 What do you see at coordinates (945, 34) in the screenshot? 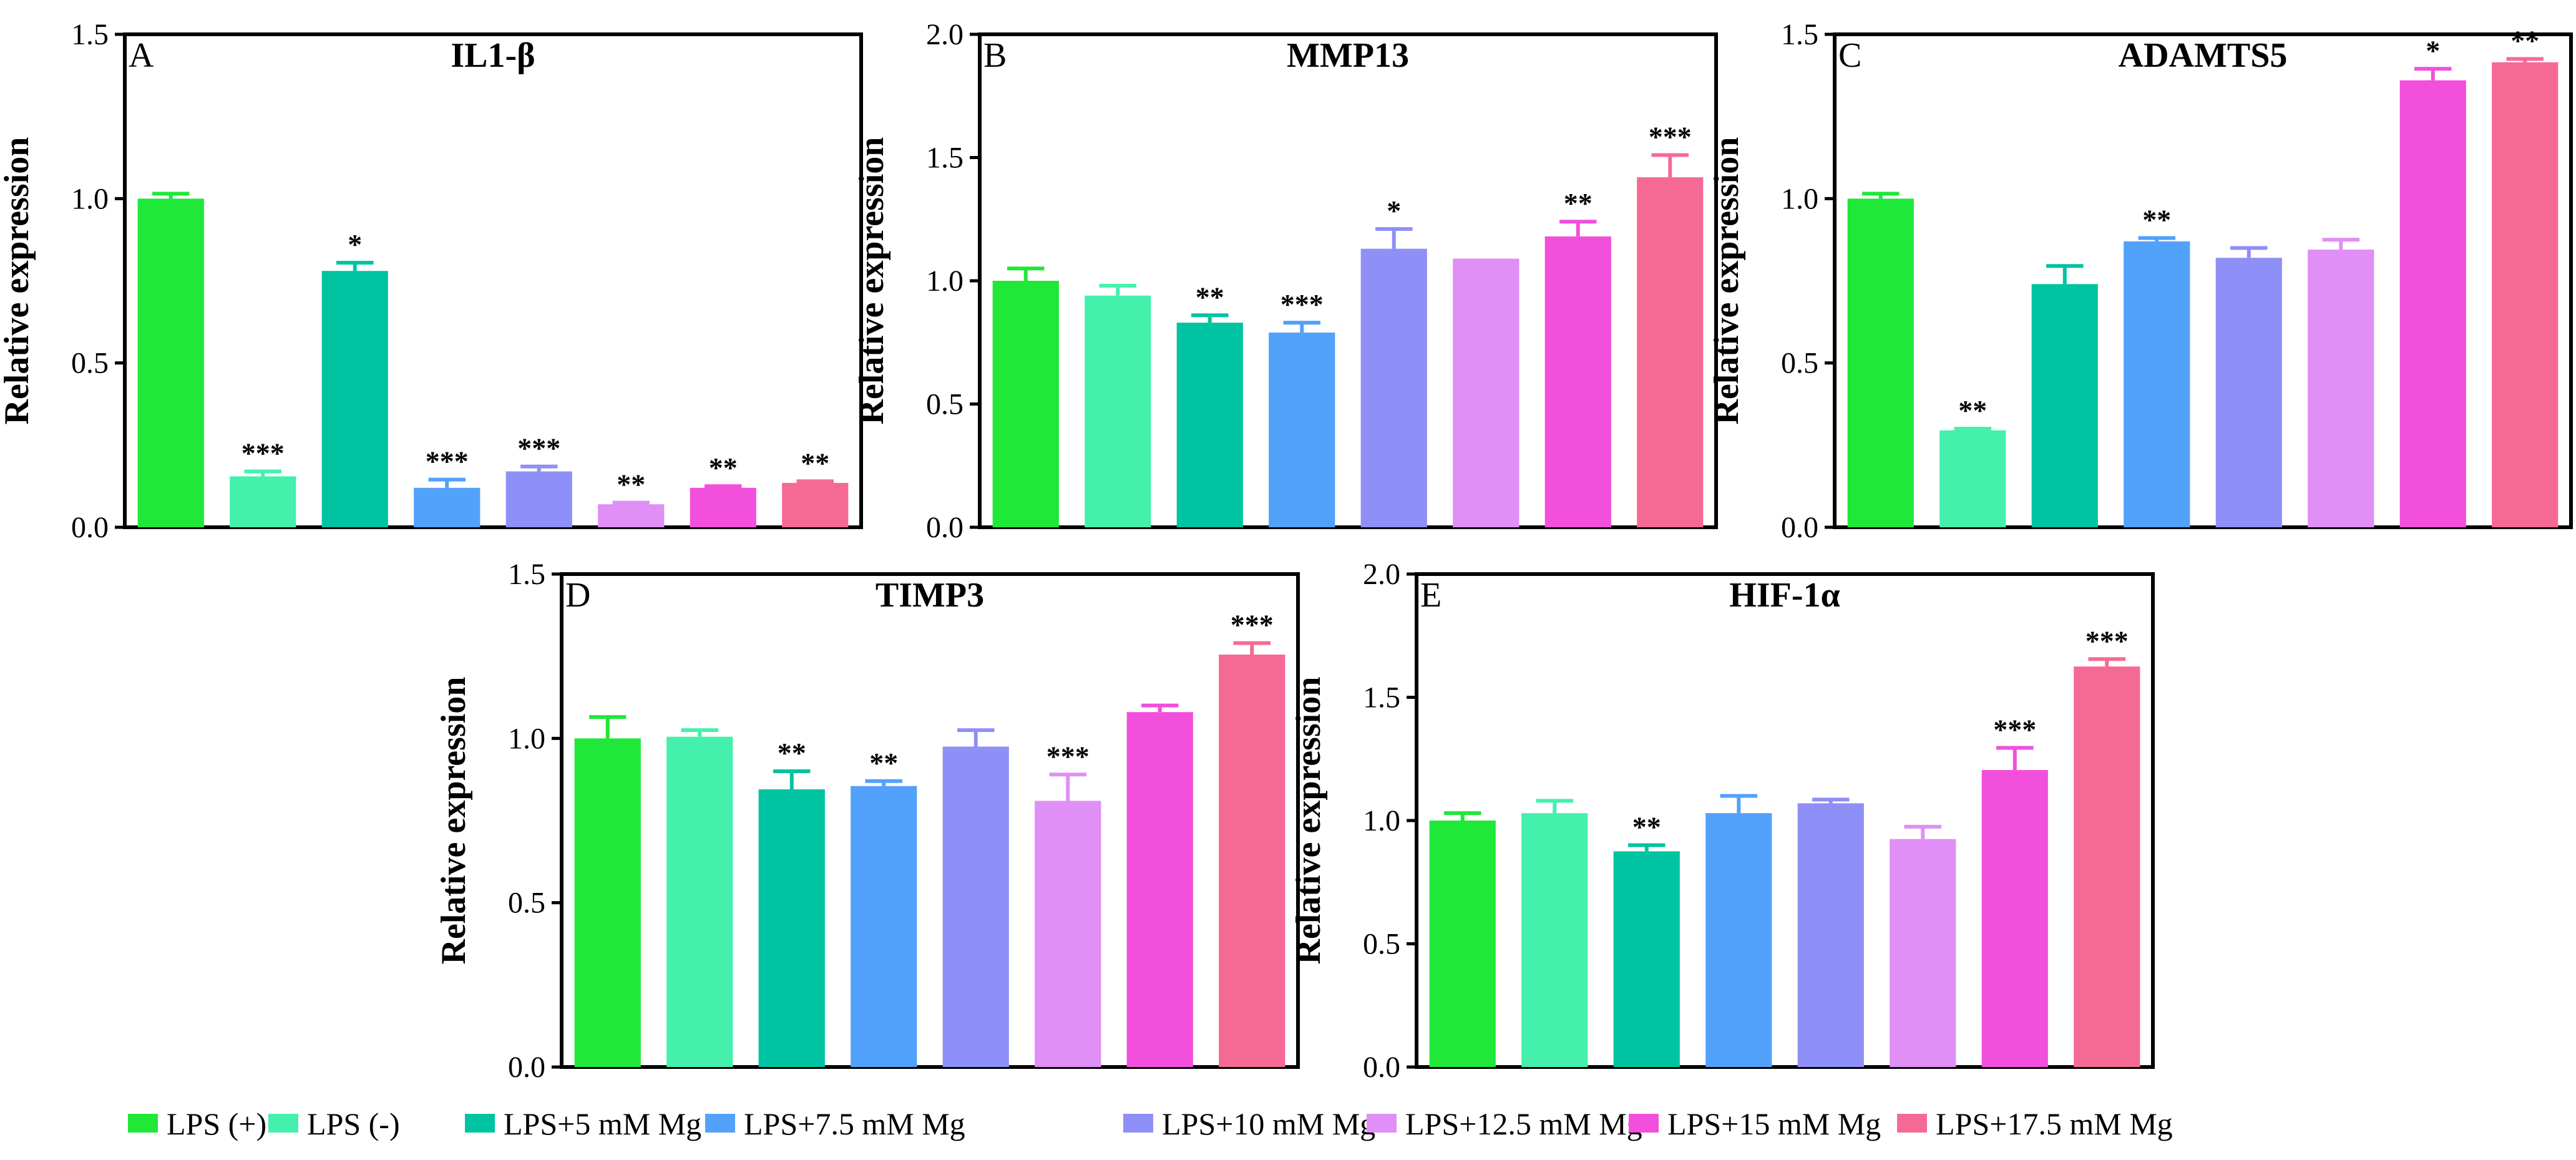
I see `y-tick-label: 2.0` at bounding box center [945, 34].